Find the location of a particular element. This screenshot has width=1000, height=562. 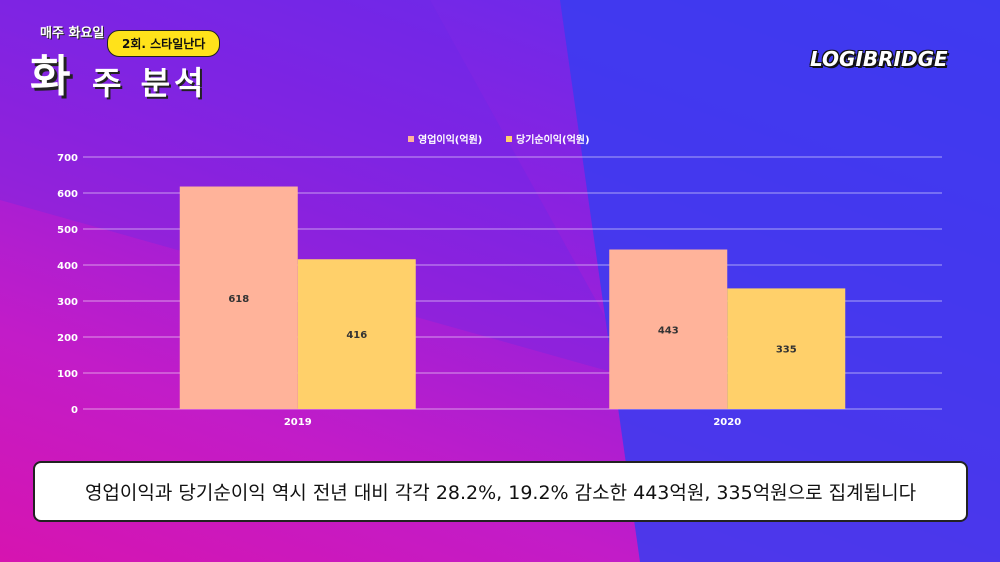

bar-value-label: 443 is located at coordinates (668, 330).